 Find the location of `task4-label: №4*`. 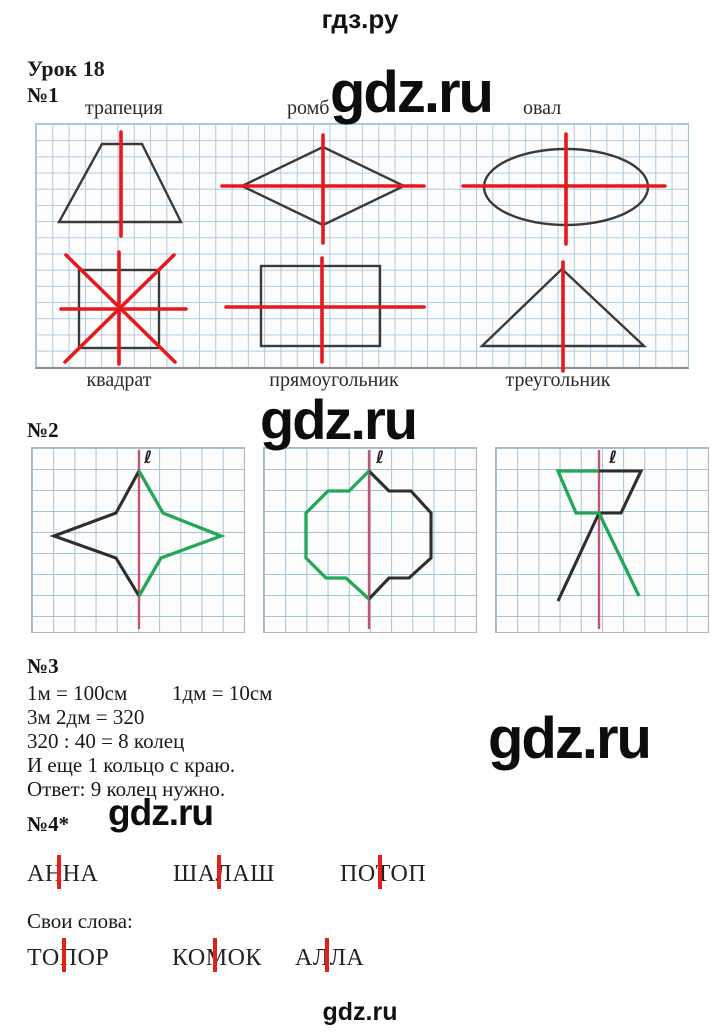

task4-label: №4* is located at coordinates (48, 824).